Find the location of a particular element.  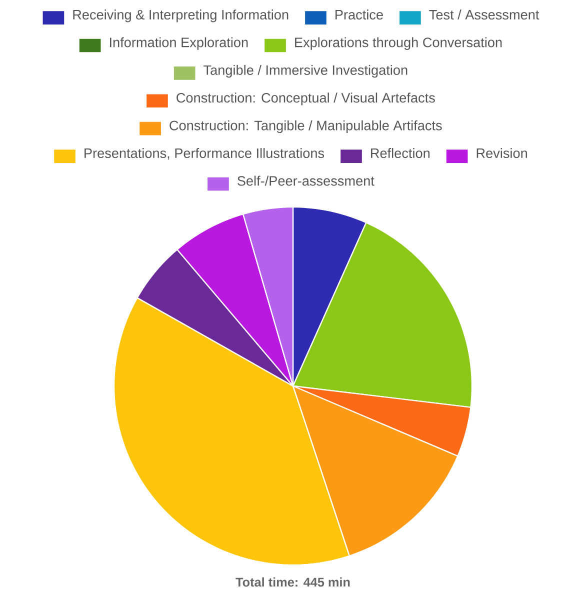

text: Total time: 445 min is located at coordinates (293, 582).